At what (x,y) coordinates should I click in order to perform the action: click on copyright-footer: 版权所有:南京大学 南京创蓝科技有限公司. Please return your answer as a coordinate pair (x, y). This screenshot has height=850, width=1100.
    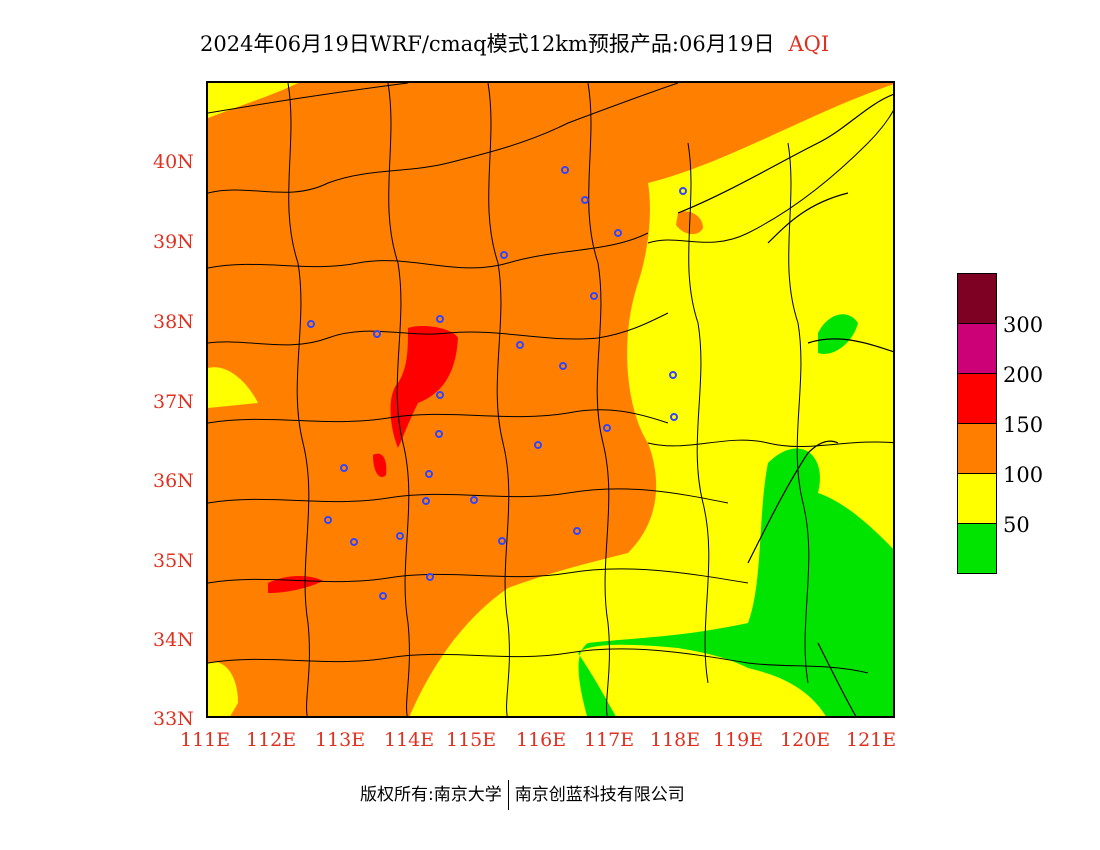
    Looking at the image, I should click on (522, 795).